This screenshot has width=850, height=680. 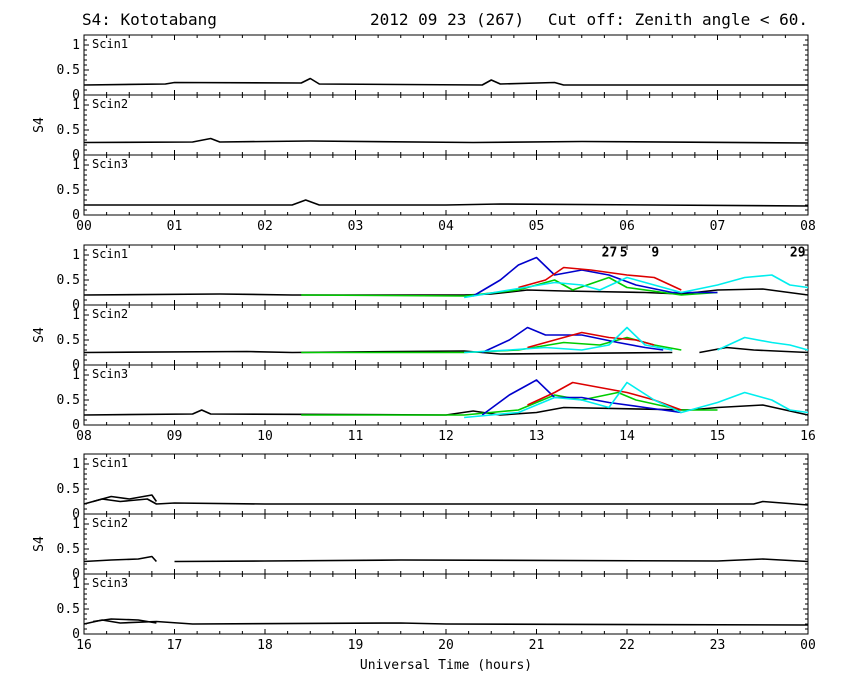 I want to click on x-tick-label: 01, so click(x=175, y=226).